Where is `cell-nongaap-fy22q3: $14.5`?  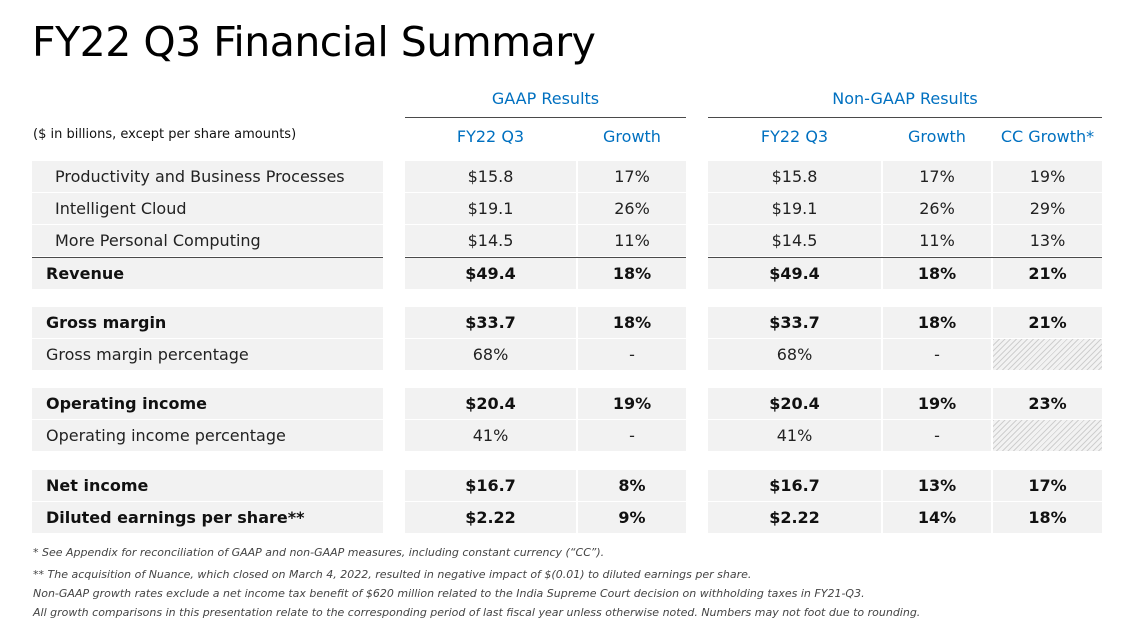 cell-nongaap-fy22q3: $14.5 is located at coordinates (794, 240).